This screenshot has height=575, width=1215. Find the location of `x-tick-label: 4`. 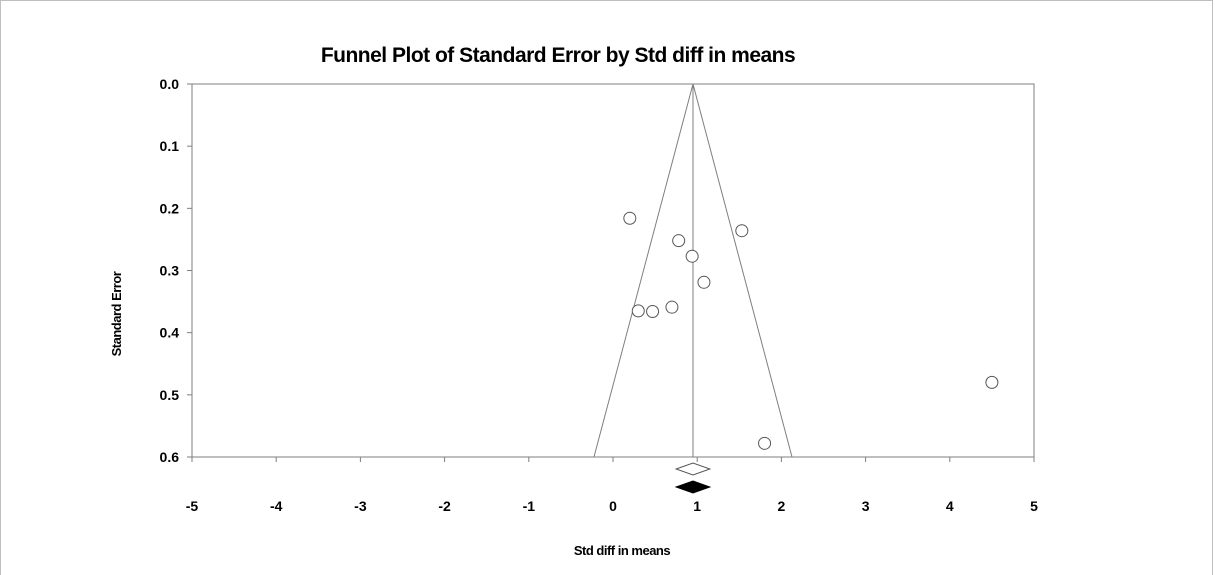

x-tick-label: 4 is located at coordinates (950, 506).